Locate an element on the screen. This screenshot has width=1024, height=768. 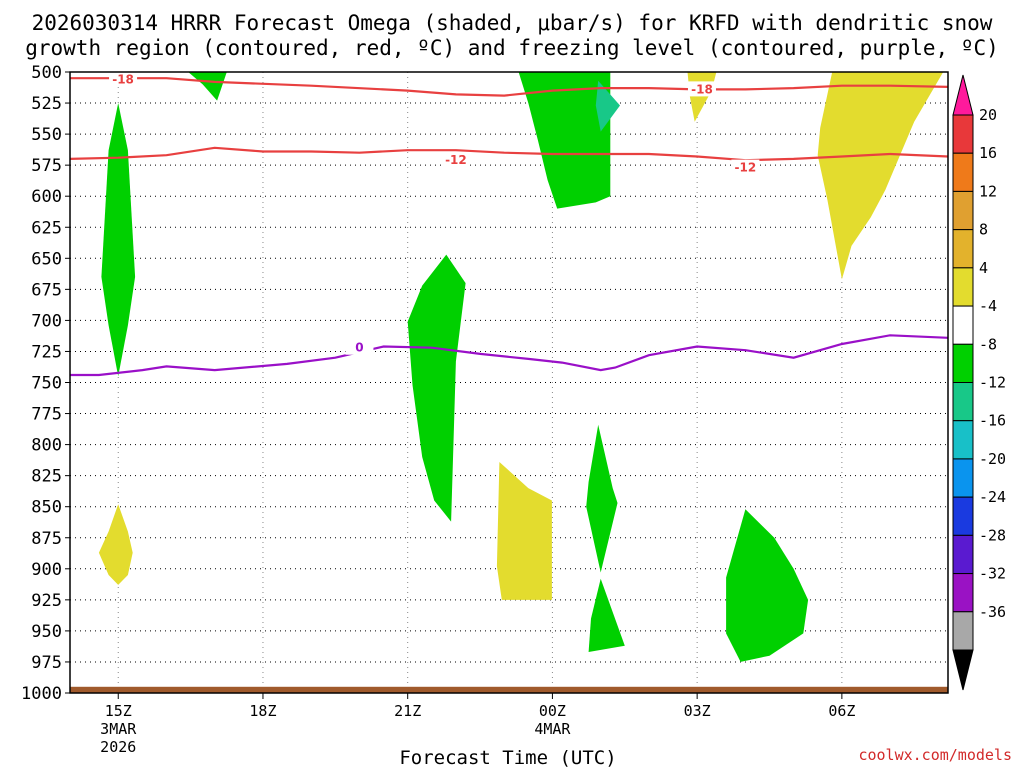
x-tick-label: 15Z is located at coordinates (118, 711).